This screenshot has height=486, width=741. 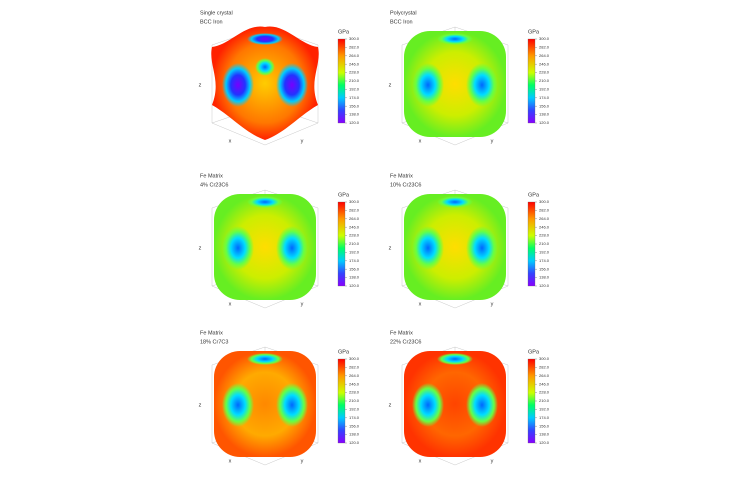 I want to click on panel-title: 22% Cr23C6, so click(x=406, y=342).